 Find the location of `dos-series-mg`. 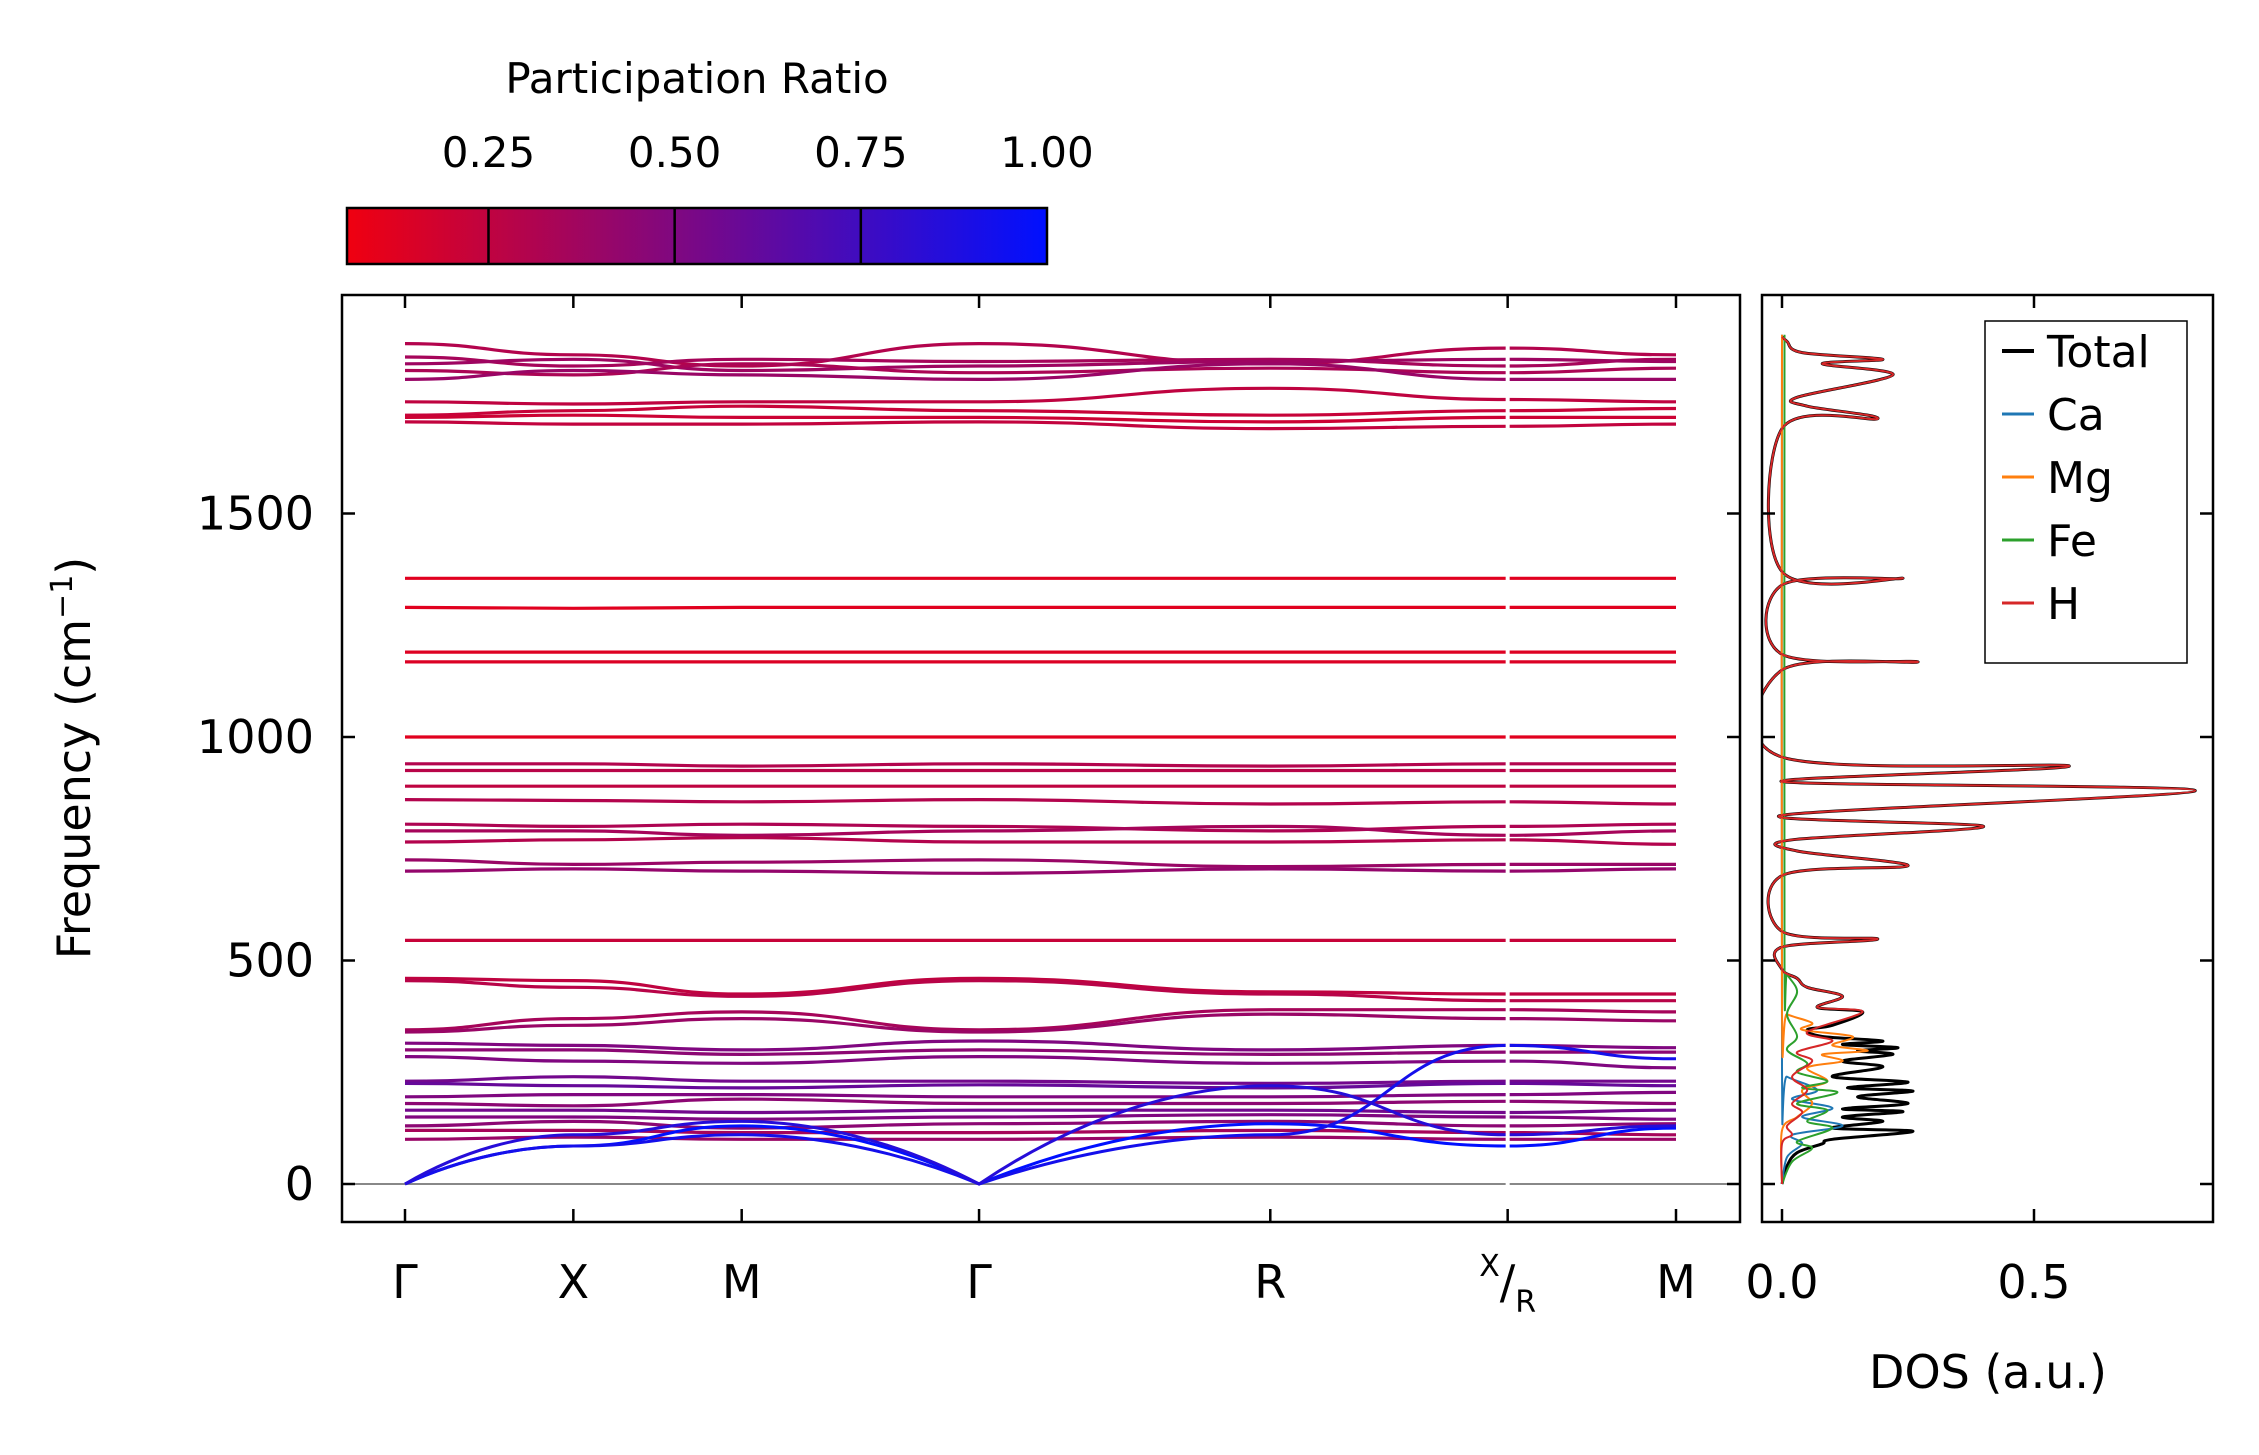

dos-series-mg is located at coordinates (1824, 759).